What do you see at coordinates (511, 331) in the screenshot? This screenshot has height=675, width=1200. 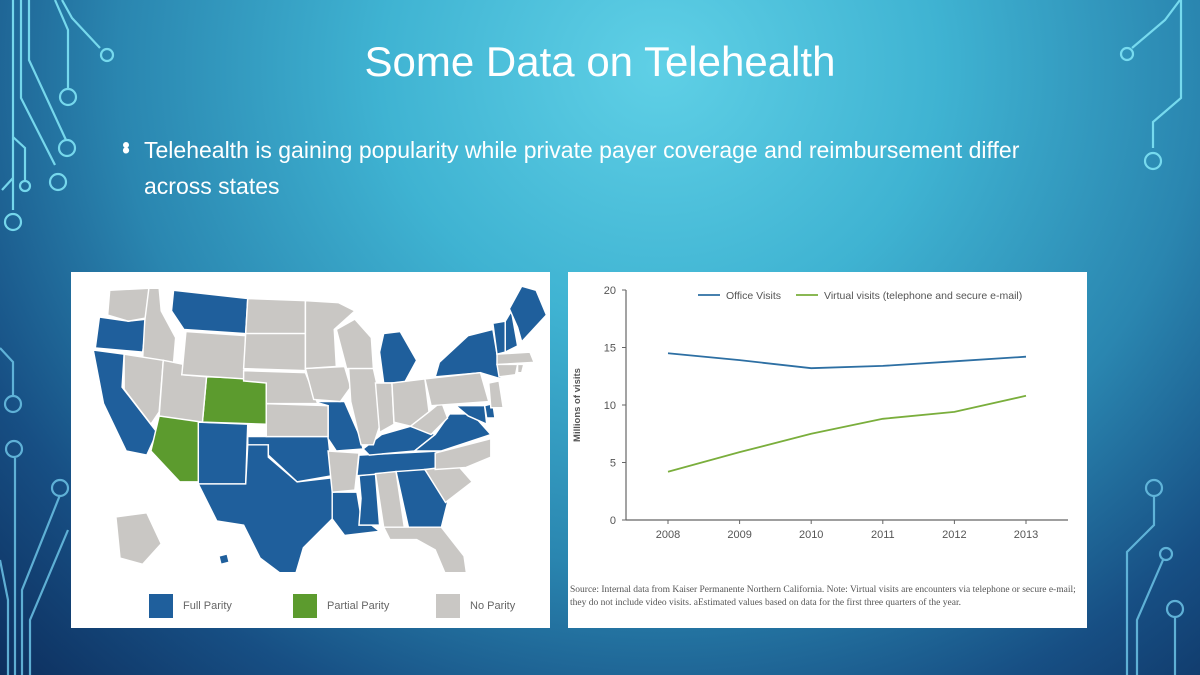 I see `state-nh` at bounding box center [511, 331].